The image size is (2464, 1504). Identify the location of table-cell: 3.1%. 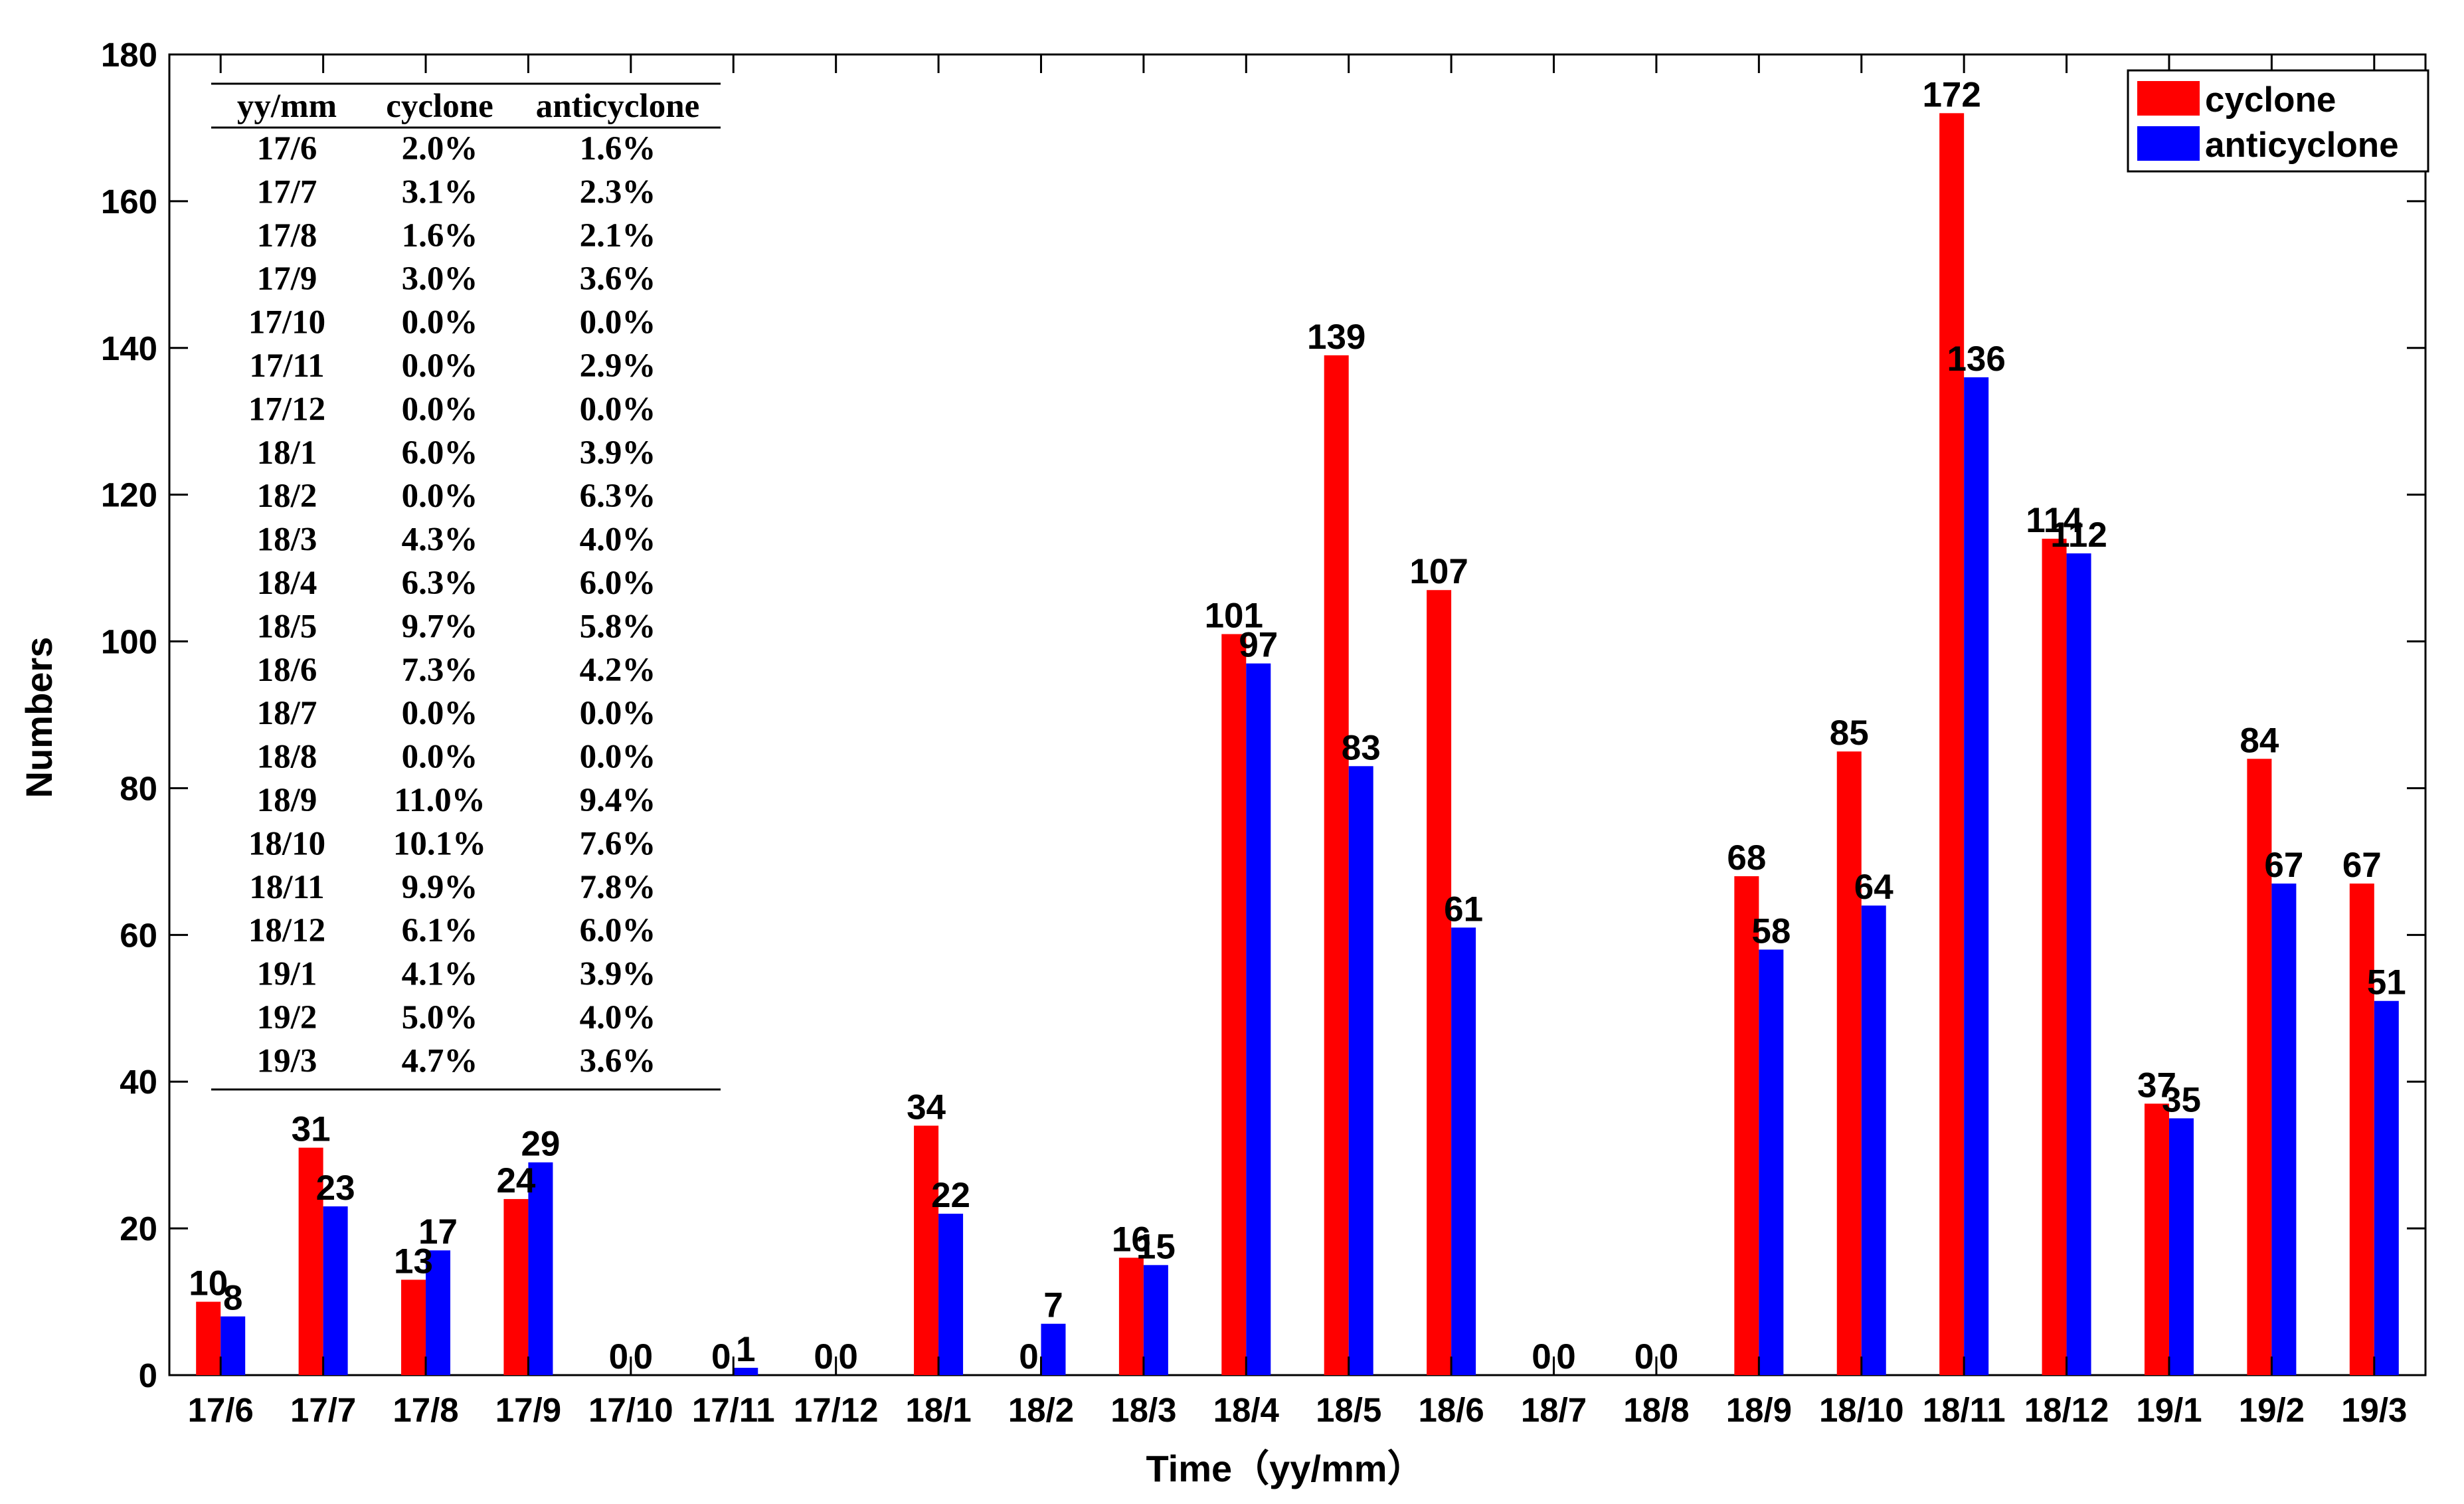
(440, 192).